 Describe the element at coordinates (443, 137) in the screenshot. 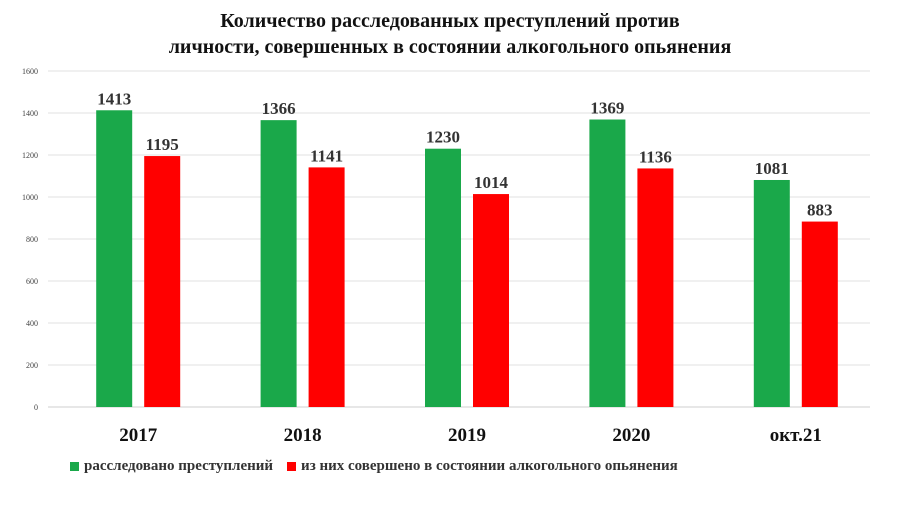

I see `data-label: 1230` at that location.